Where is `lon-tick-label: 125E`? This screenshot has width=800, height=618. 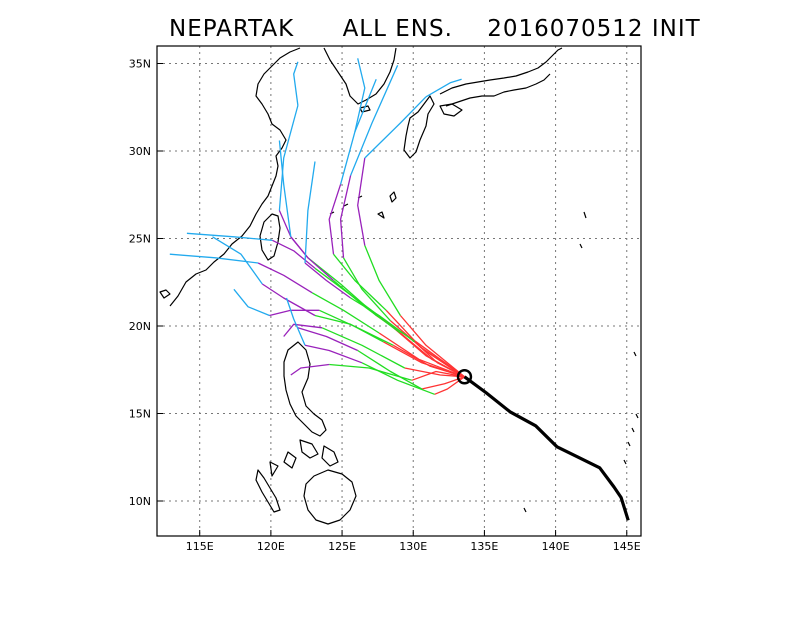 lon-tick-label: 125E is located at coordinates (342, 546).